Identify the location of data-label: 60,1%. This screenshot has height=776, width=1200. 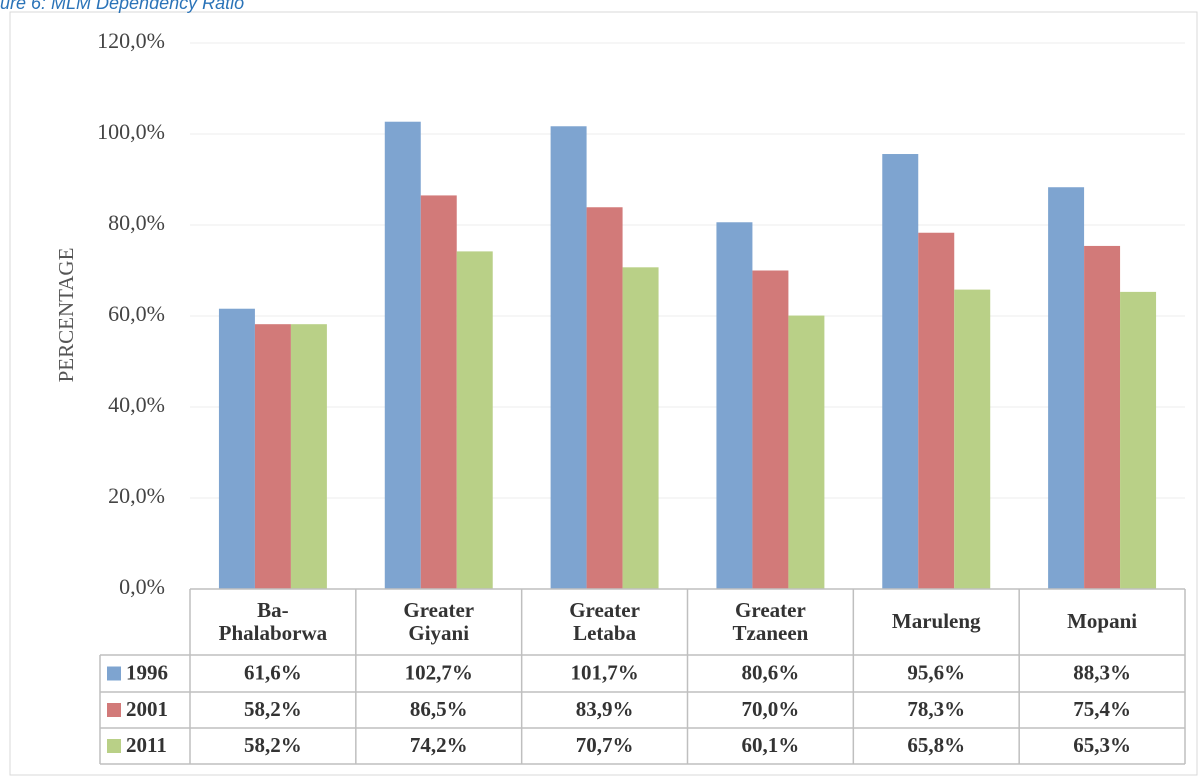
(771, 745).